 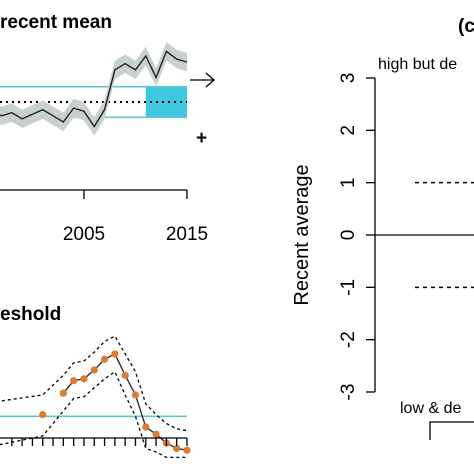 I want to click on recent-mean-series-line, so click(x=94, y=89).